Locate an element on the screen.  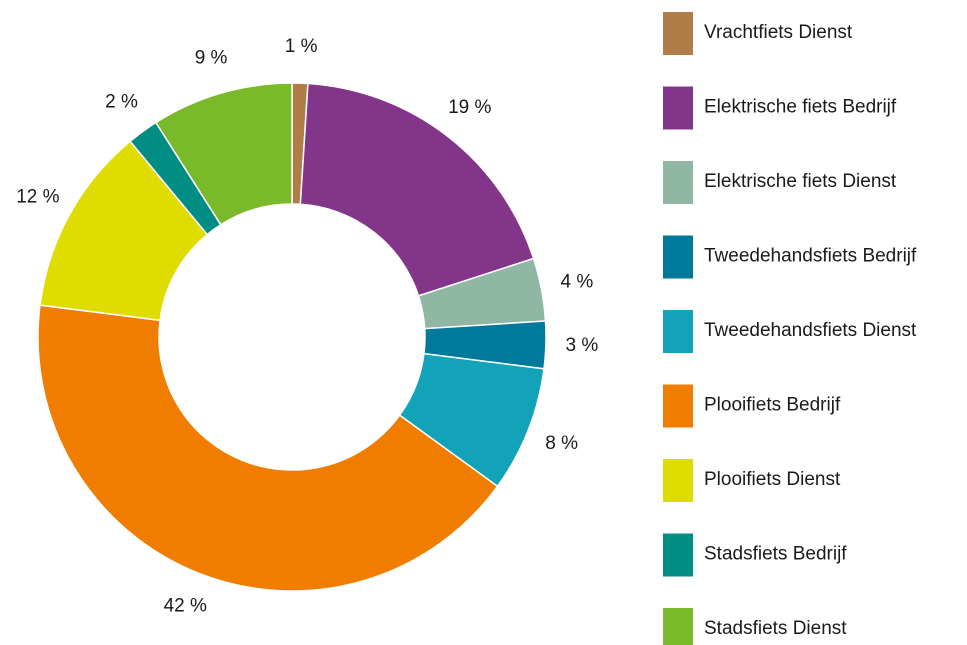
data-label: 8 % is located at coordinates (561, 443).